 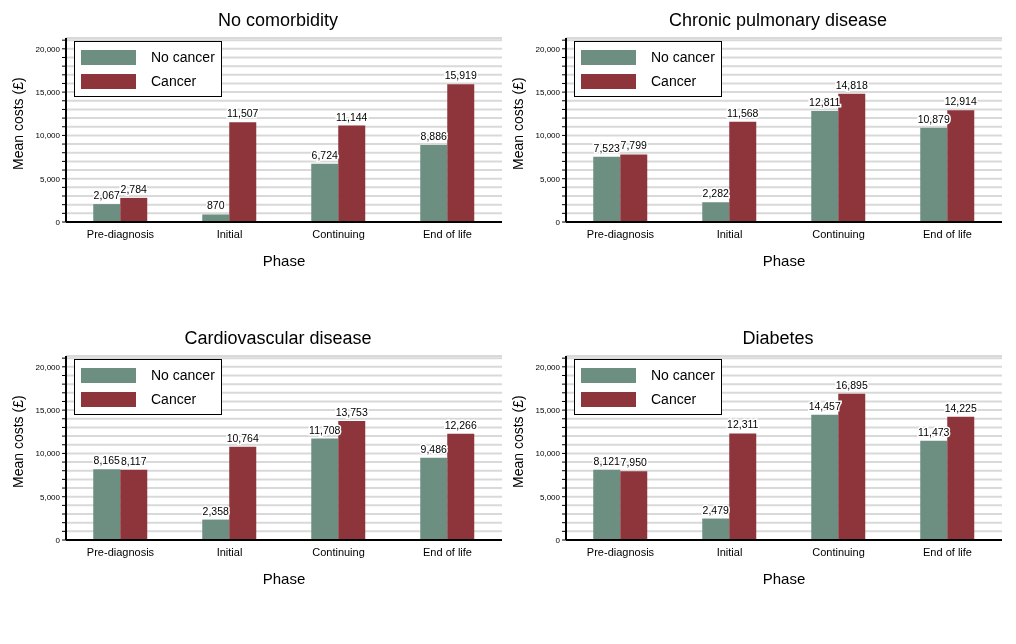 What do you see at coordinates (607, 147) in the screenshot?
I see `data-label: 7,523` at bounding box center [607, 147].